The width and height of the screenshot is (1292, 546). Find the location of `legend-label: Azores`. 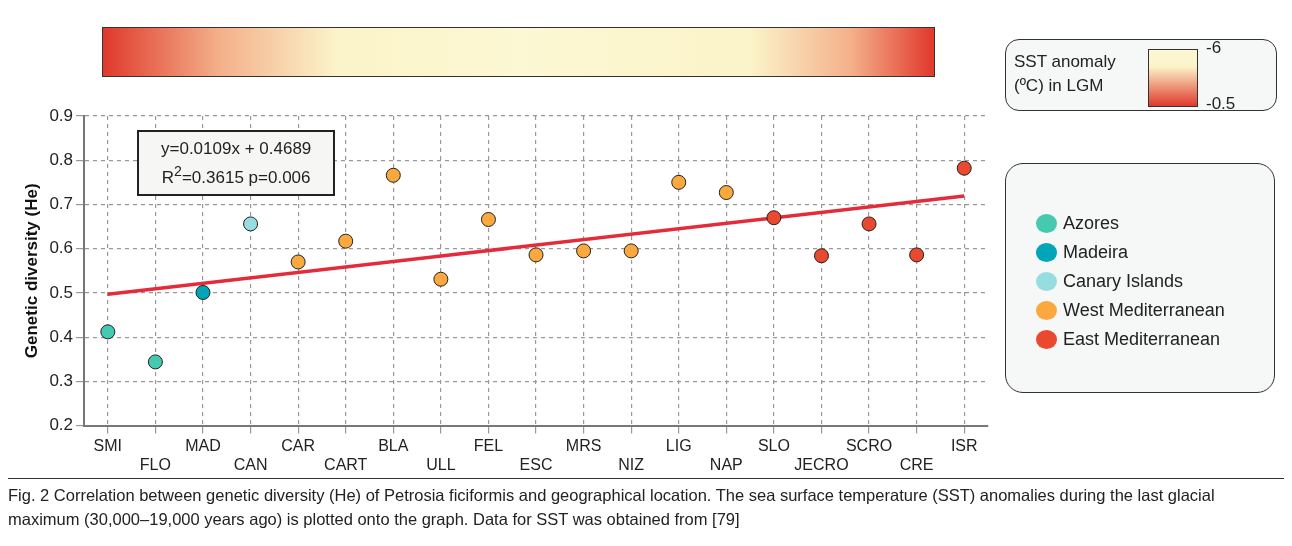

legend-label: Azores is located at coordinates (1091, 223).